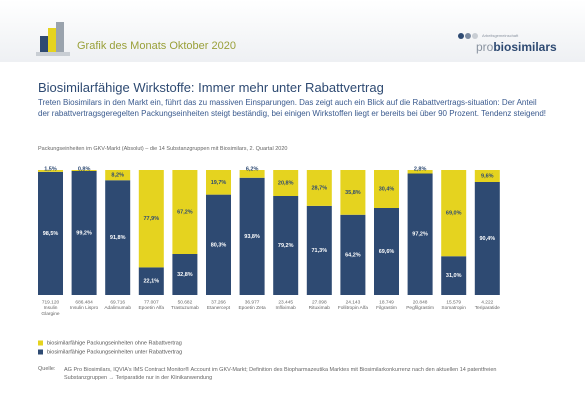 Image resolution: width=585 pixels, height=414 pixels. I want to click on value-label: 35,8%, so click(353, 193).